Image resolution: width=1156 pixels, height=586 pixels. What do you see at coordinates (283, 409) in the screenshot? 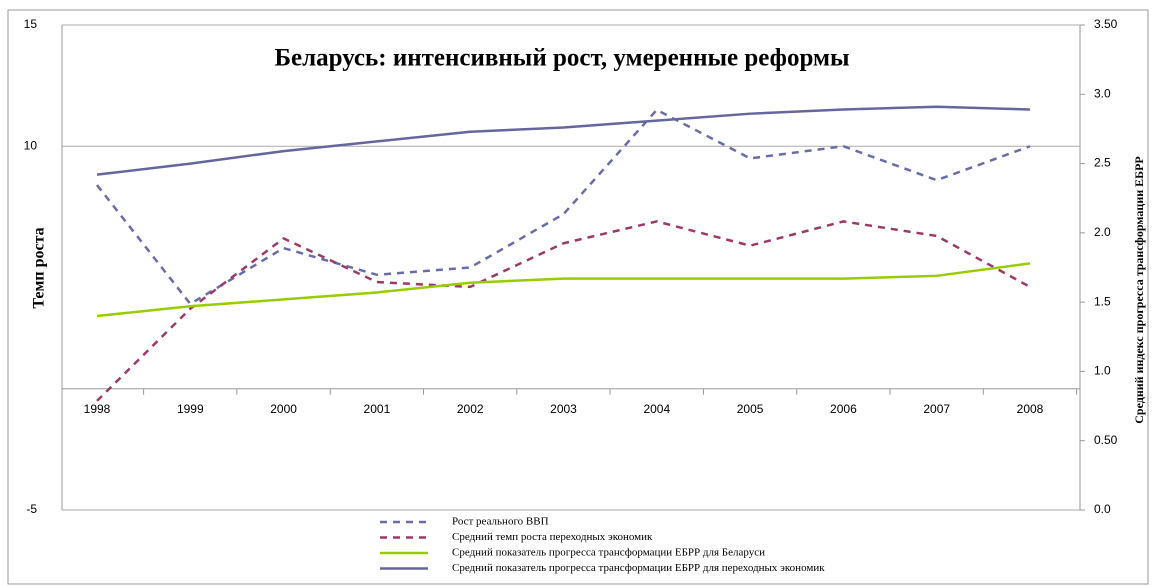
I see `x-tick-label: 2000` at bounding box center [283, 409].